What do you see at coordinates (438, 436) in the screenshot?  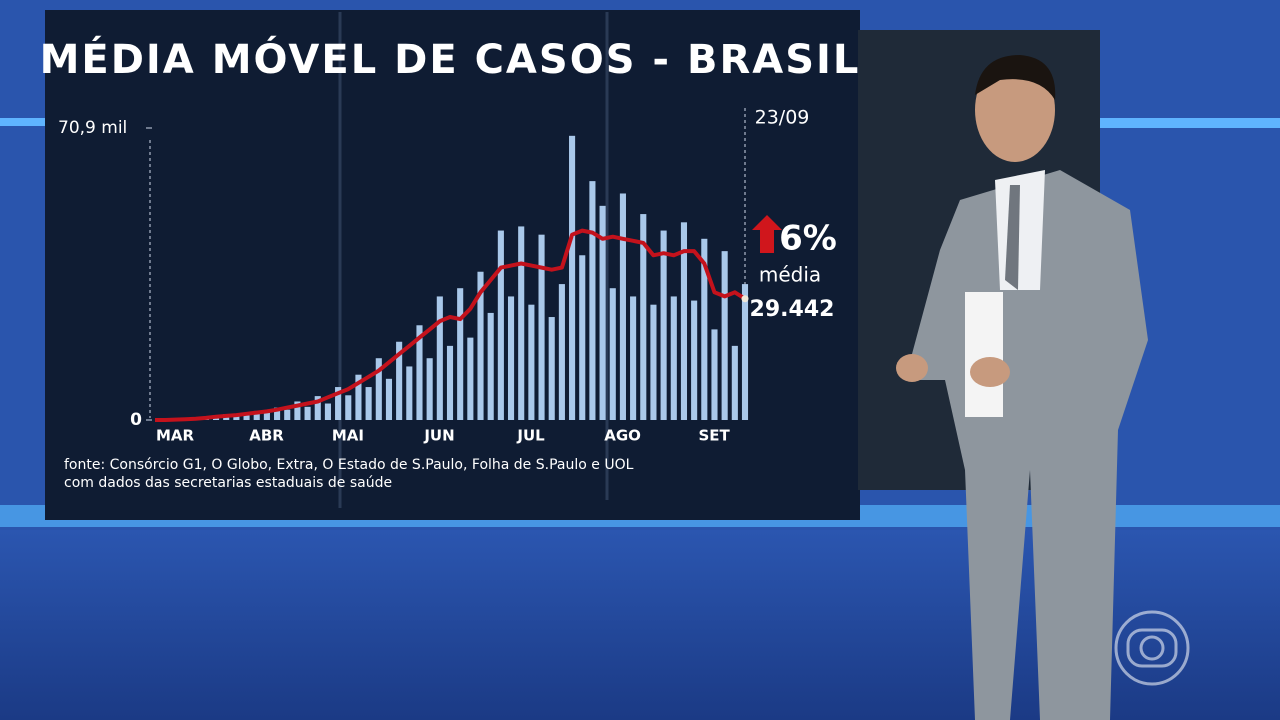 I see `x-tick-label: JUN` at bounding box center [438, 436].